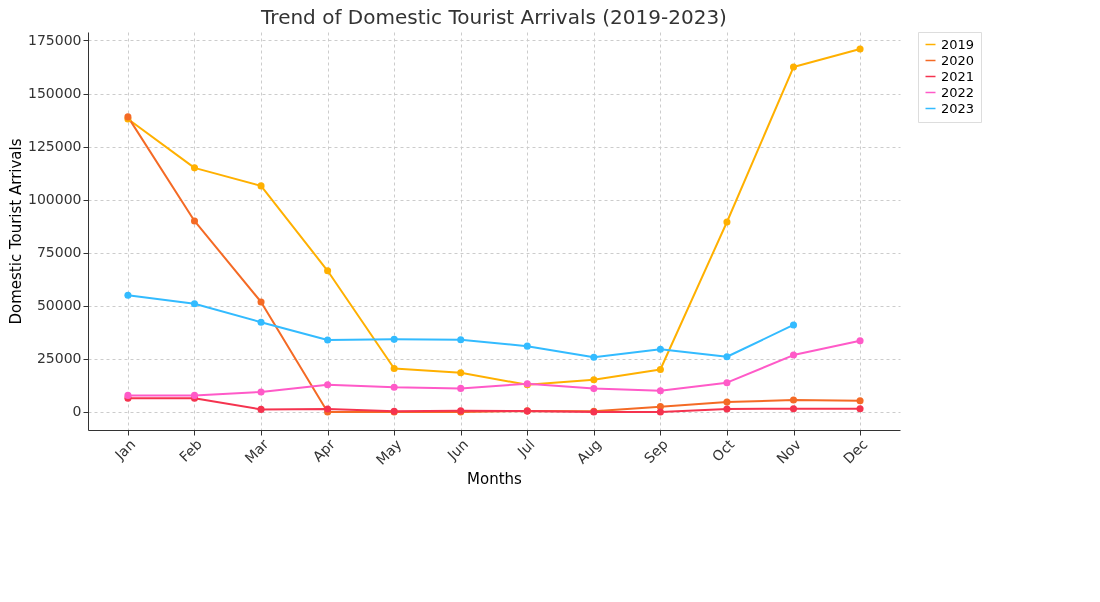 The image size is (1100, 602). Describe the element at coordinates (324, 450) in the screenshot. I see `x-tick-label: Apr` at that location.